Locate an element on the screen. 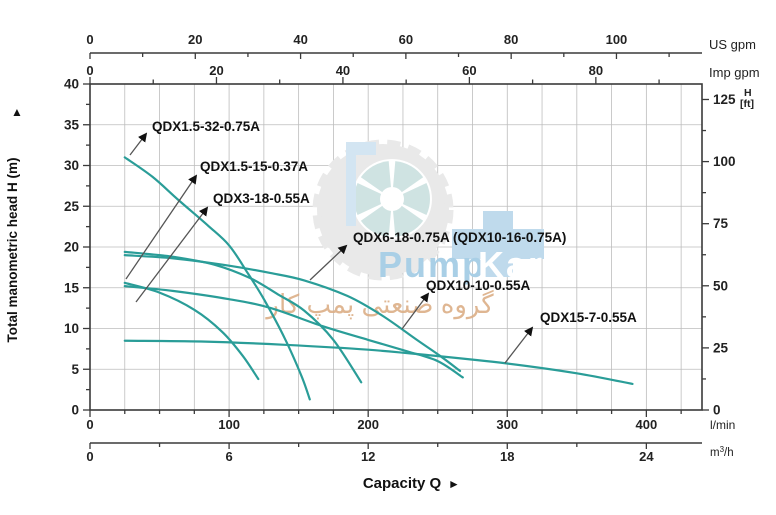 The width and height of the screenshot is (776, 515). head-m-tick-label: 5 is located at coordinates (75, 369).